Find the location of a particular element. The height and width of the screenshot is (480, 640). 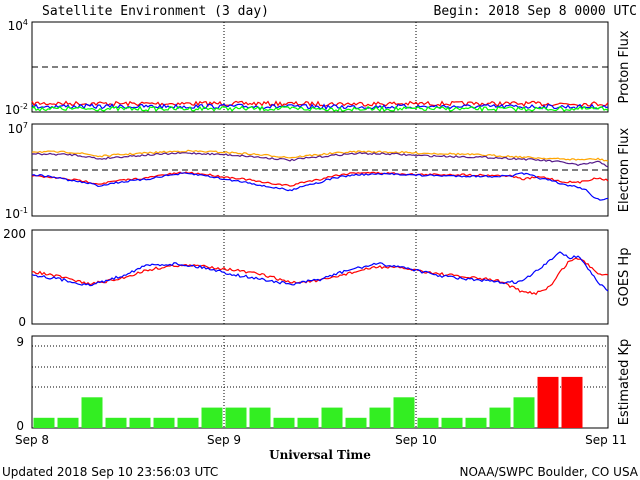

goes_hp-blue-line is located at coordinates (320, 271).